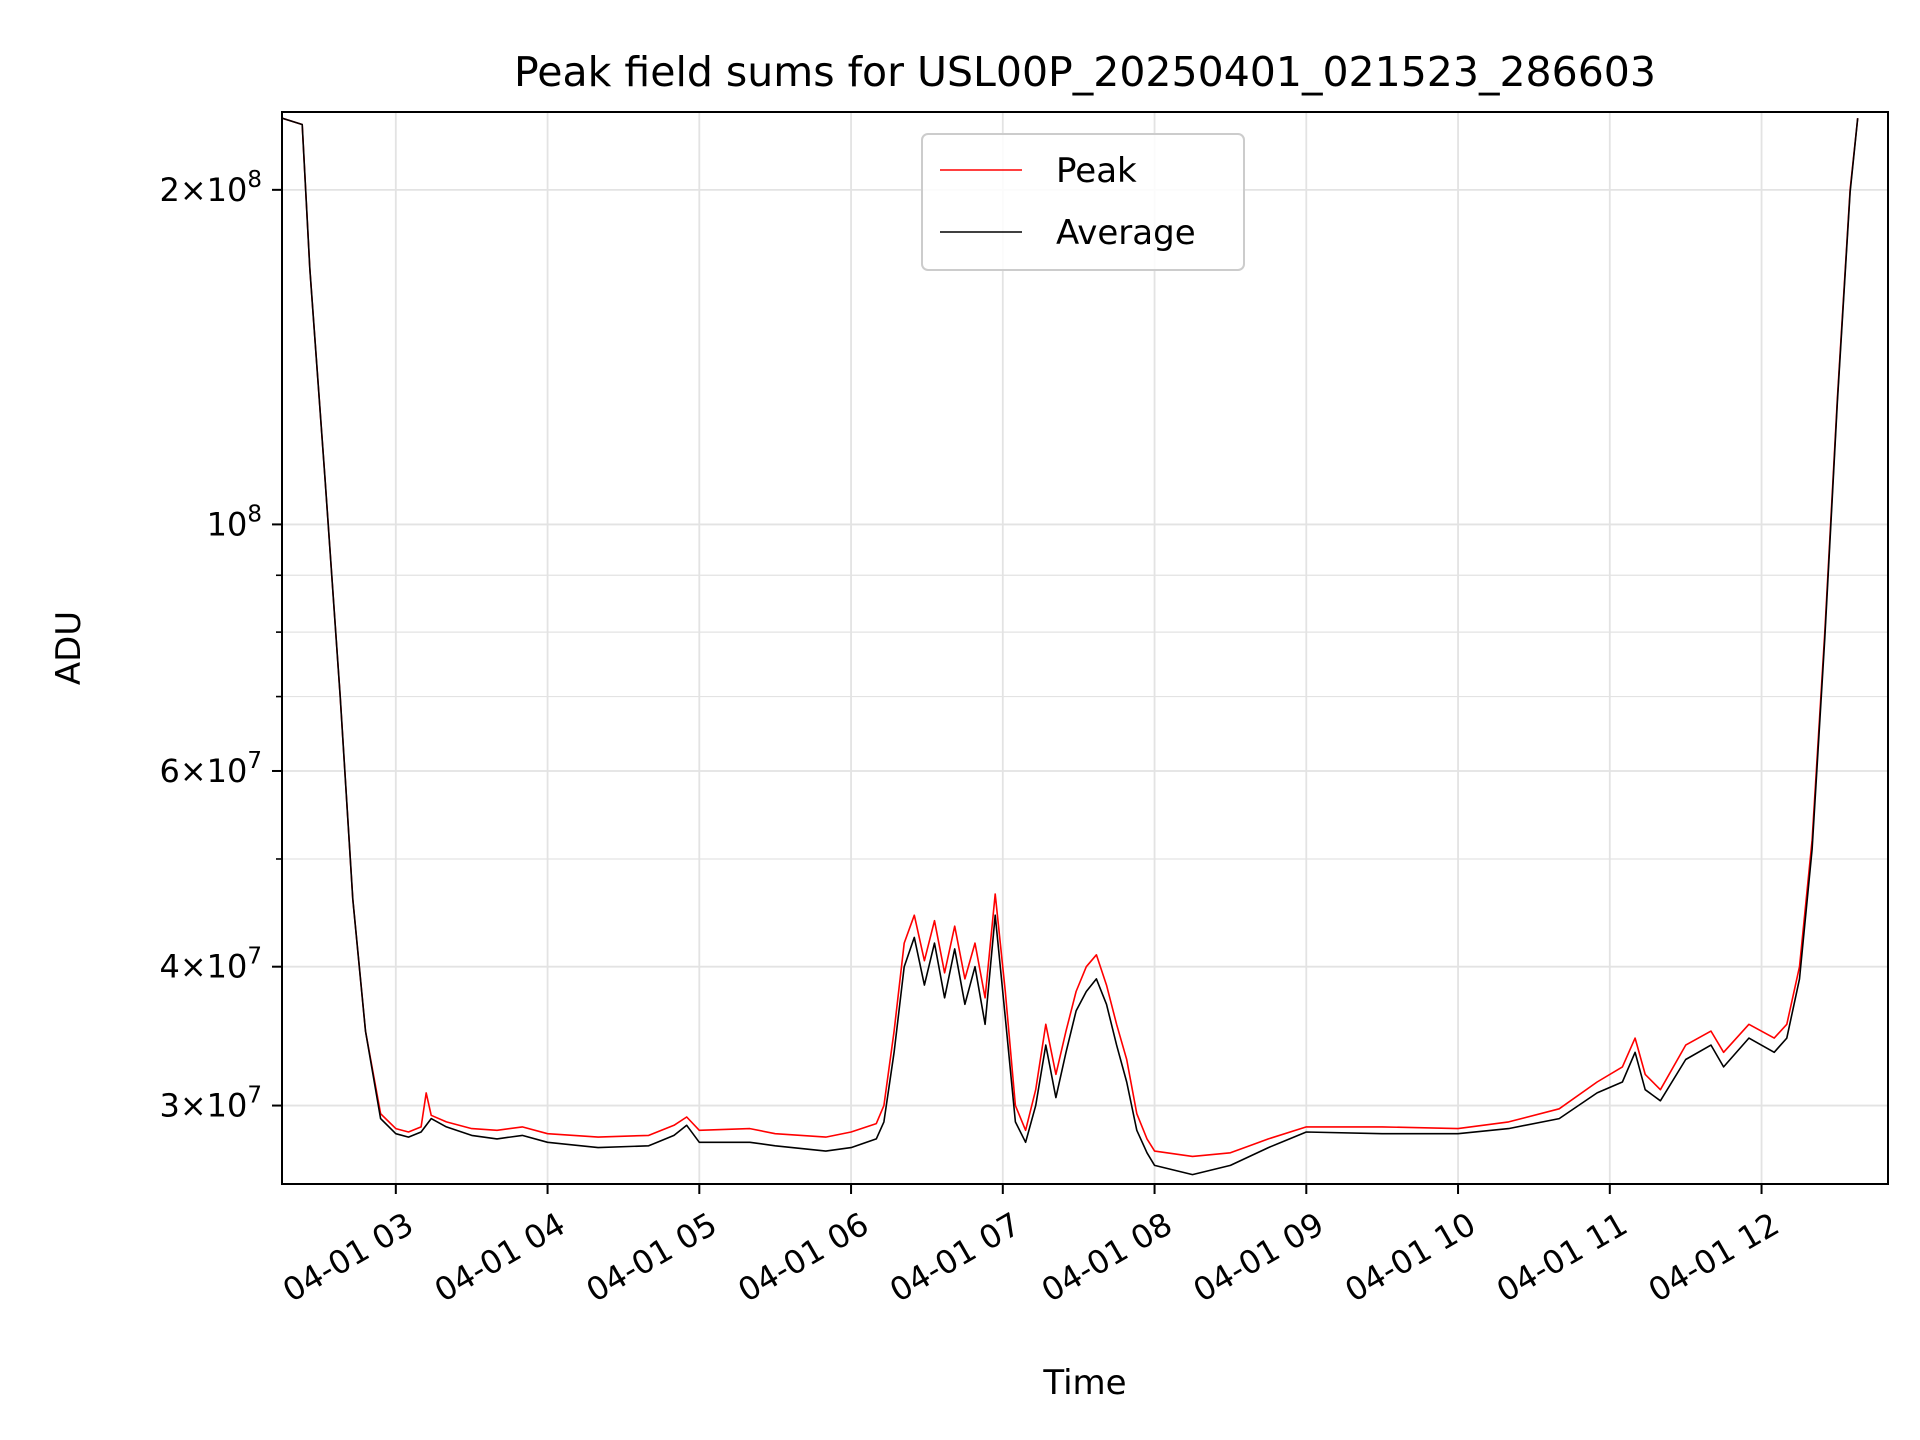 This screenshot has height=1440, width=1920. Describe the element at coordinates (210, 769) in the screenshot. I see `y-tick-label: 6×107` at that location.